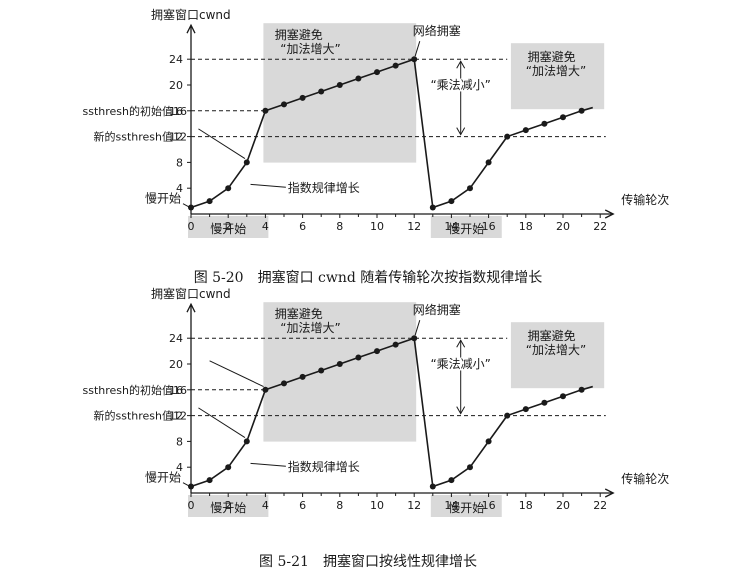 The width and height of the screenshot is (736, 577). Describe the element at coordinates (609, 214) in the screenshot. I see `x-axis-arrow` at that location.